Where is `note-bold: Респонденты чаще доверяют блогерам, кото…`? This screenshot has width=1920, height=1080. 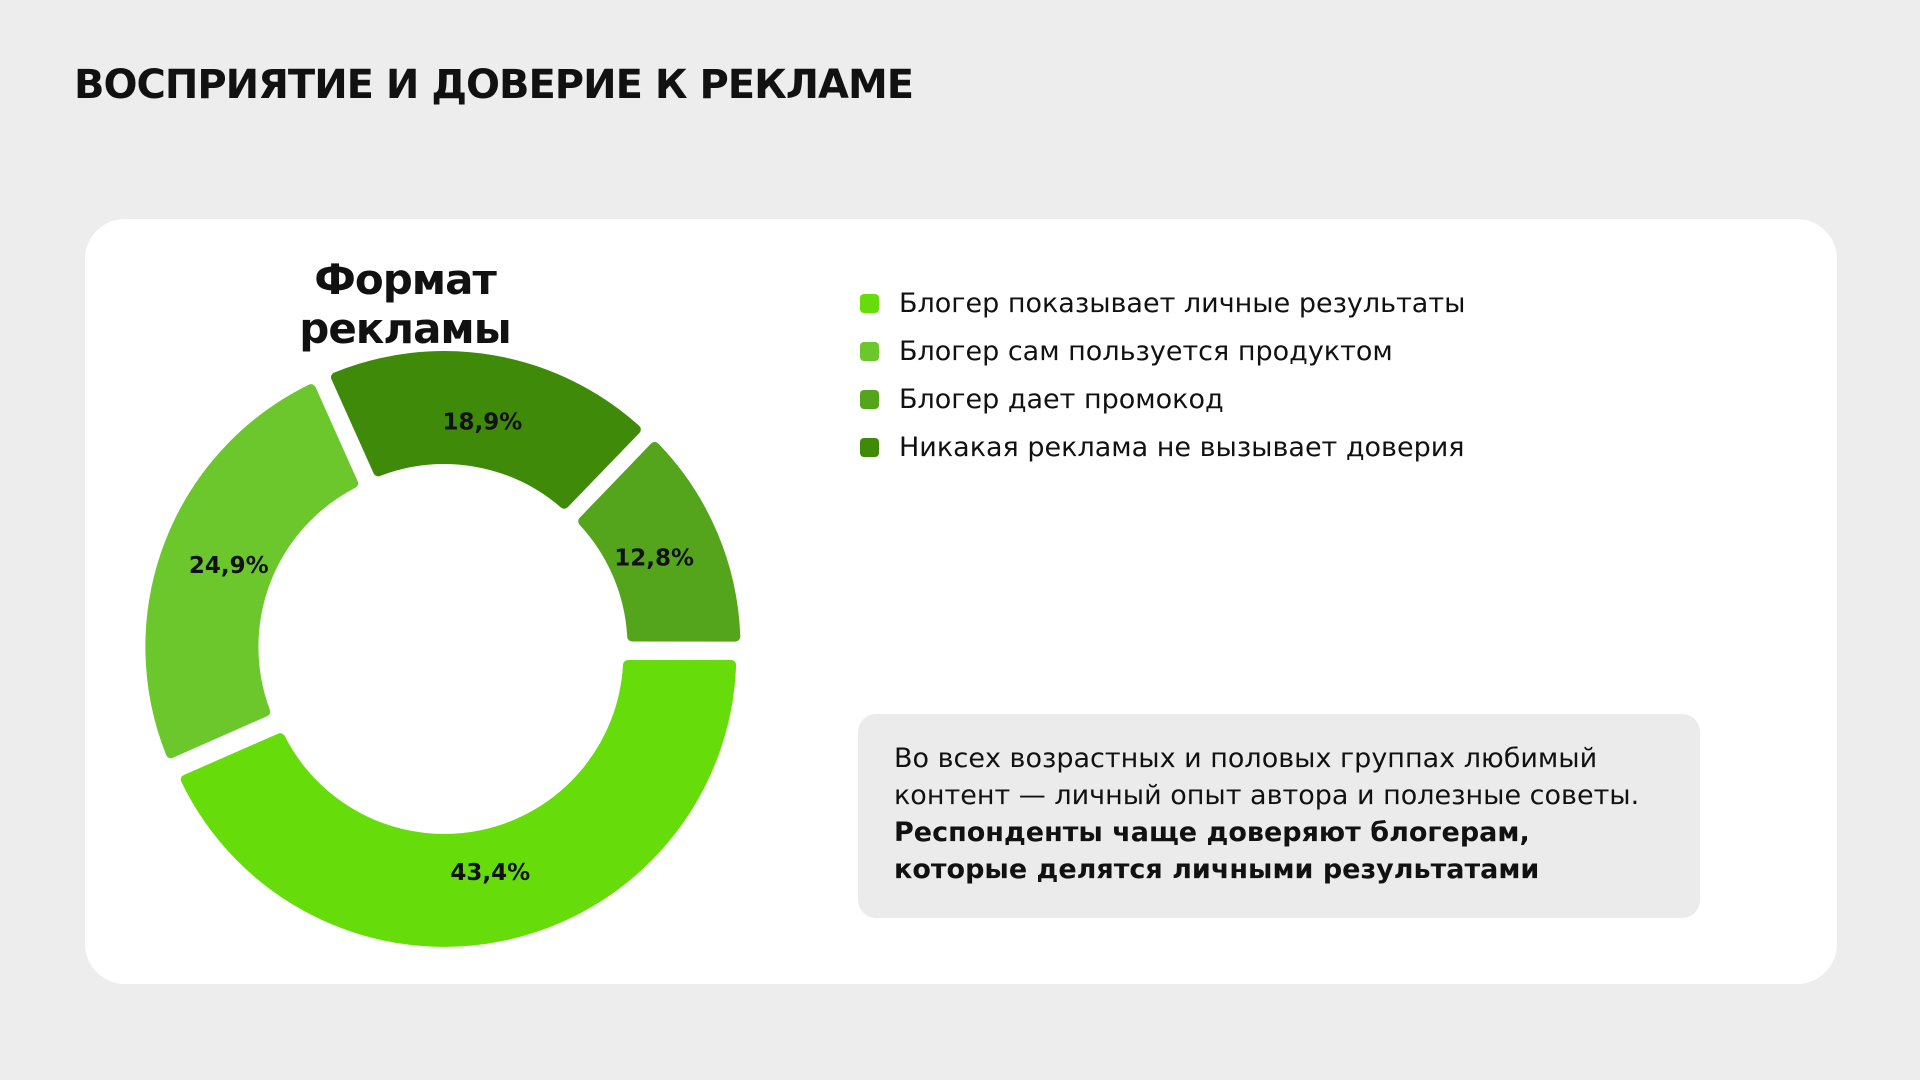
note-bold: Респонденты чаще доверяют блогерам, кото… is located at coordinates (1217, 851).